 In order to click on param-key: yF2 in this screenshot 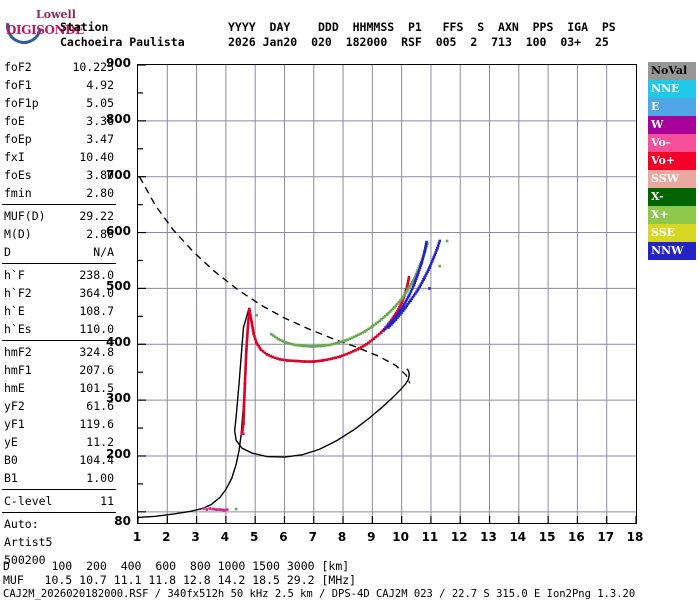, I will do `click(14, 406)`.